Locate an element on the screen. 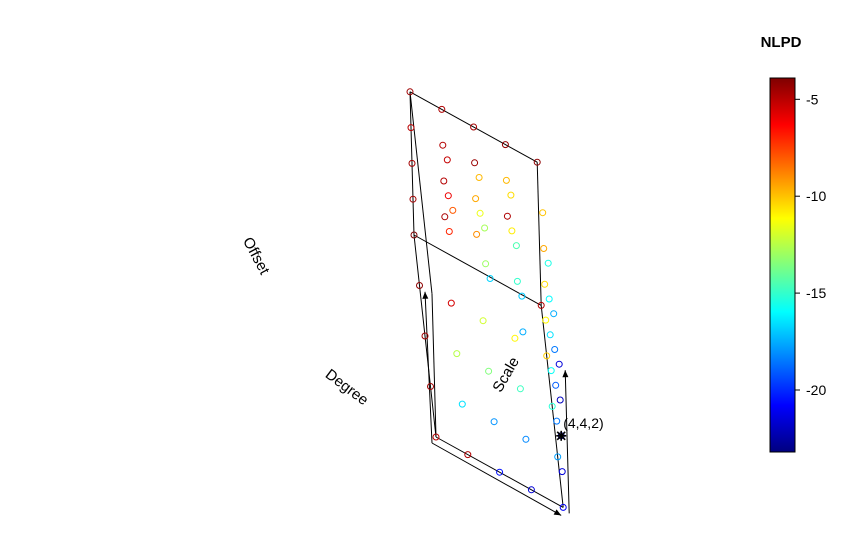 The width and height of the screenshot is (862, 550). scale-axis-arrow-head is located at coordinates (565, 374).